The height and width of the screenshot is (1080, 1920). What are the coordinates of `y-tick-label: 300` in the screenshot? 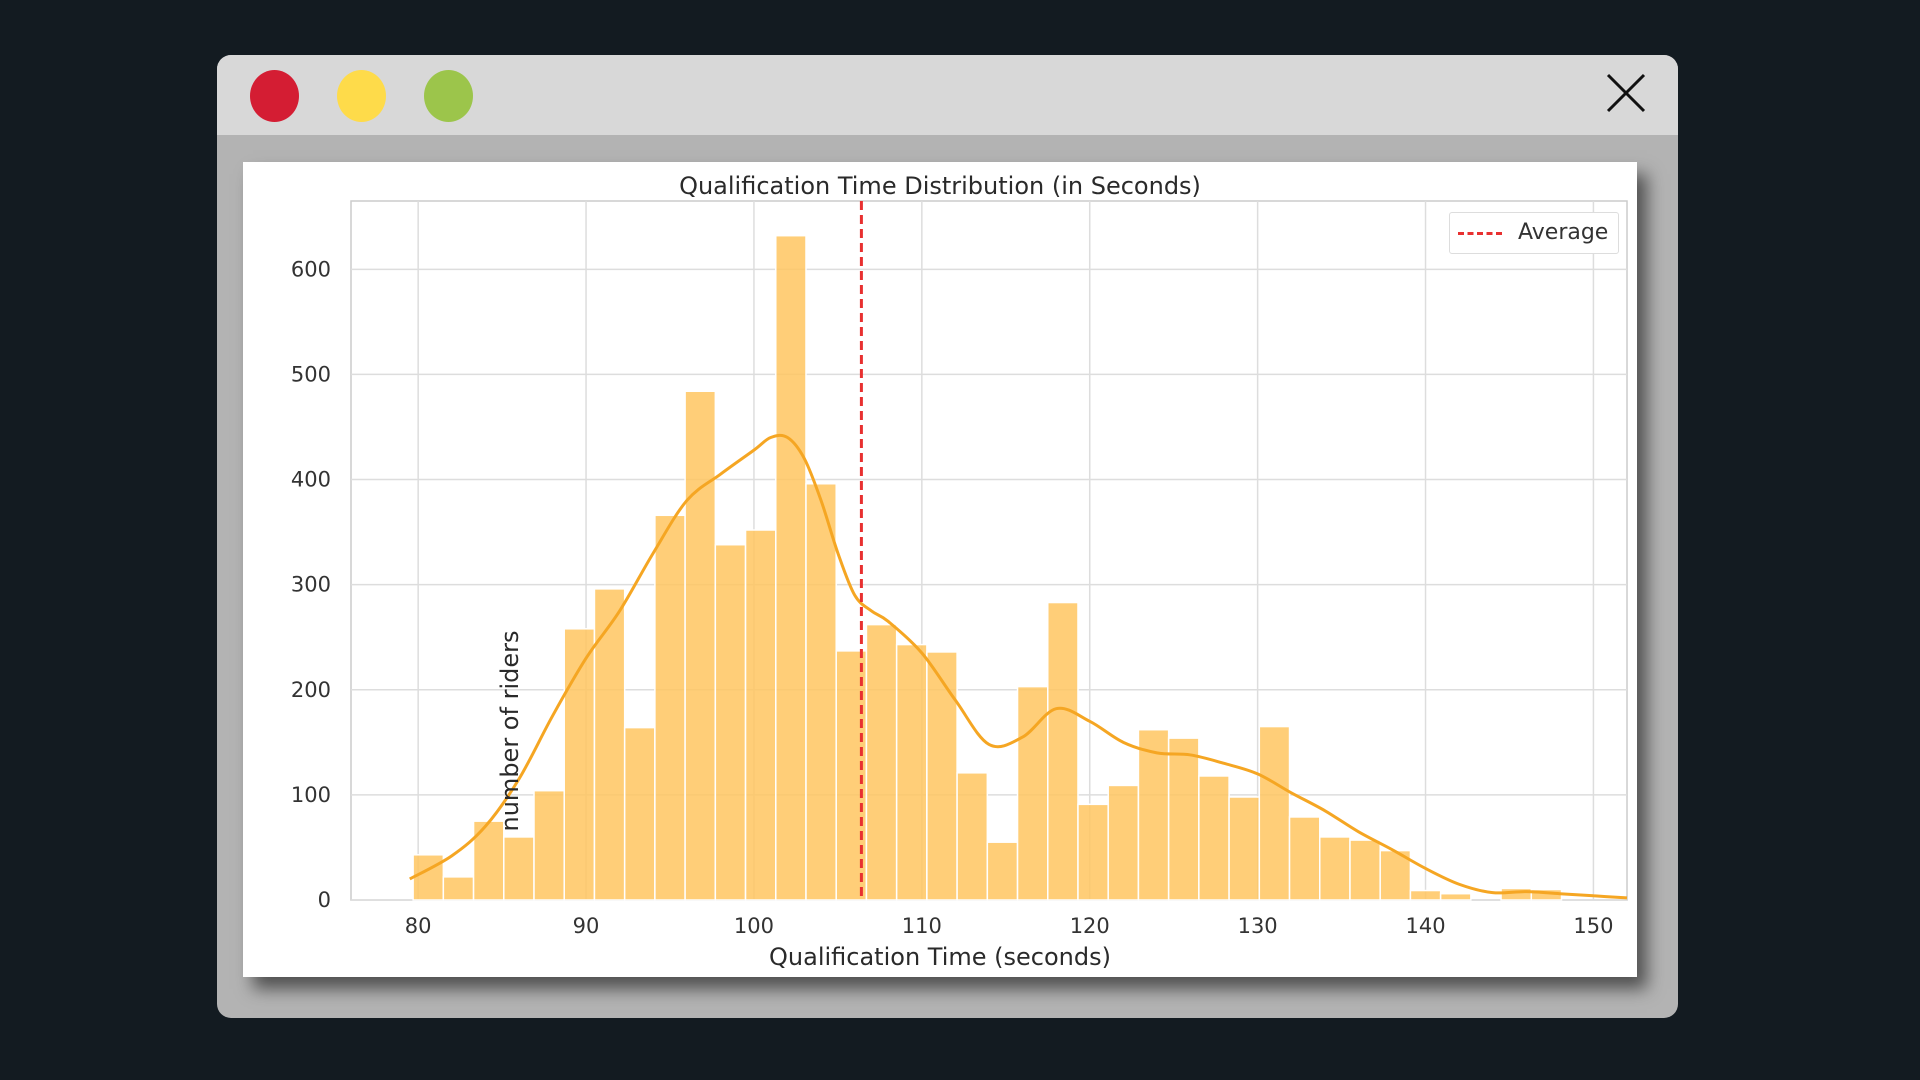 It's located at (311, 585).